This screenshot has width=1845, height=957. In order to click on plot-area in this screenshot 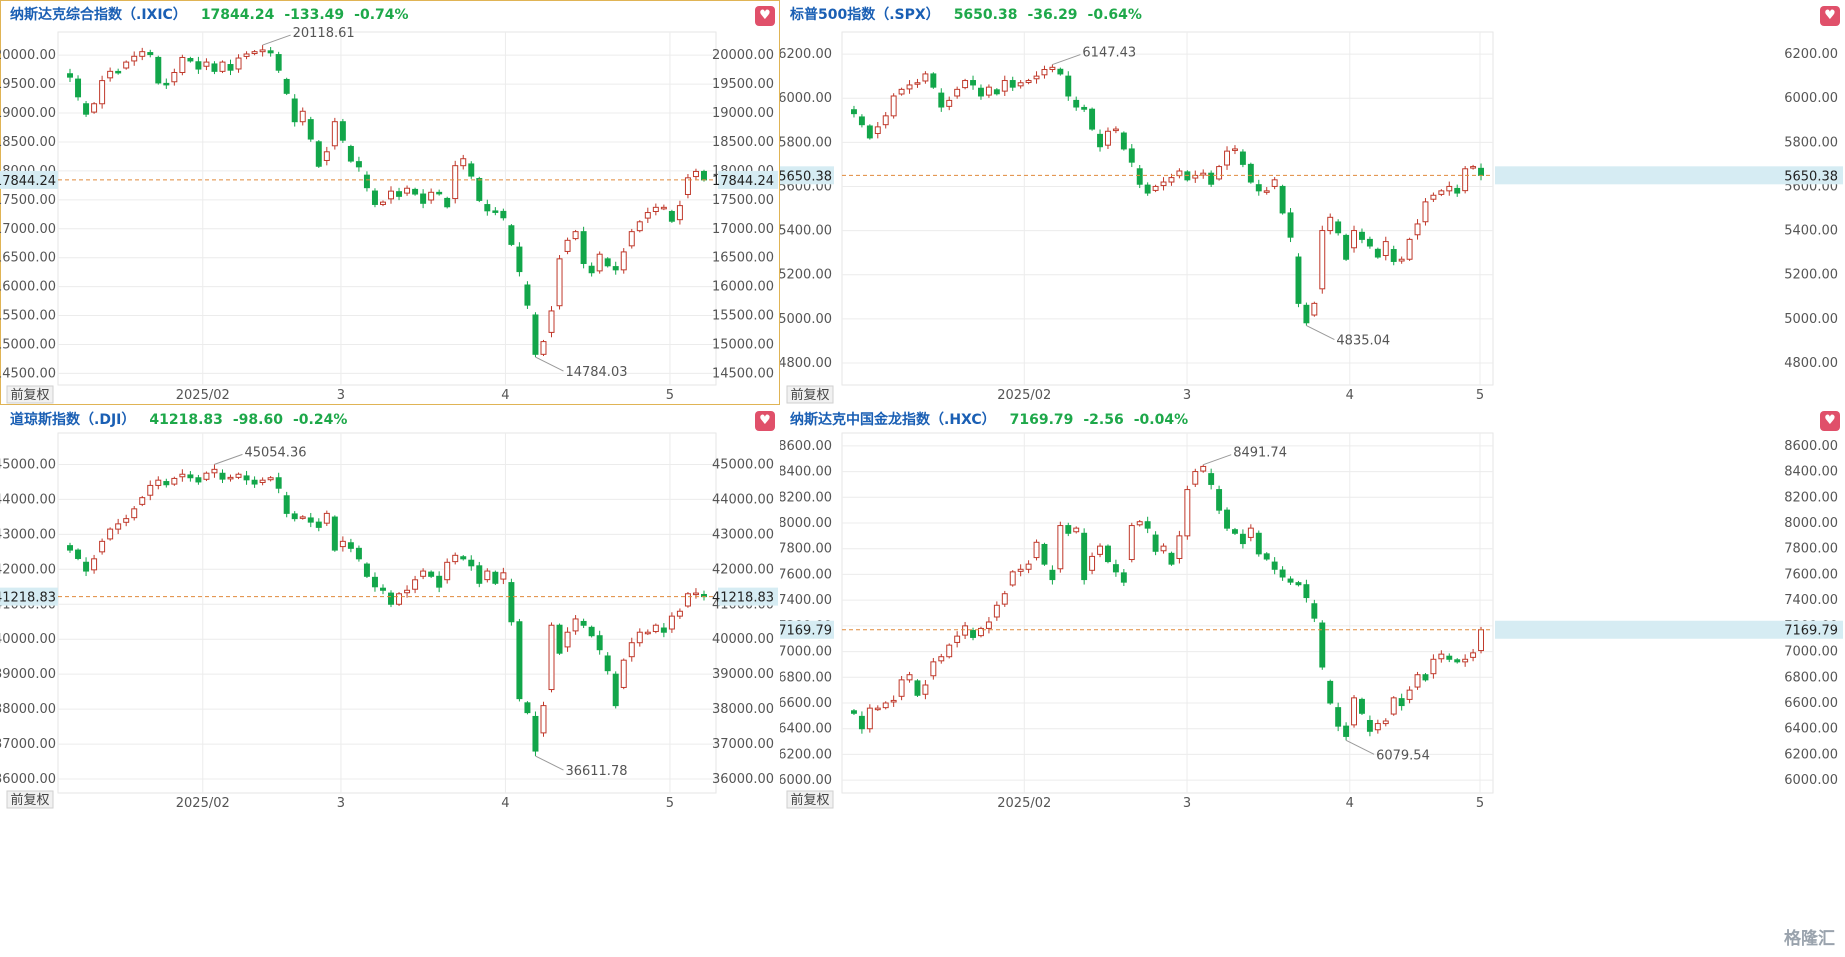, I will do `click(387, 208)`.